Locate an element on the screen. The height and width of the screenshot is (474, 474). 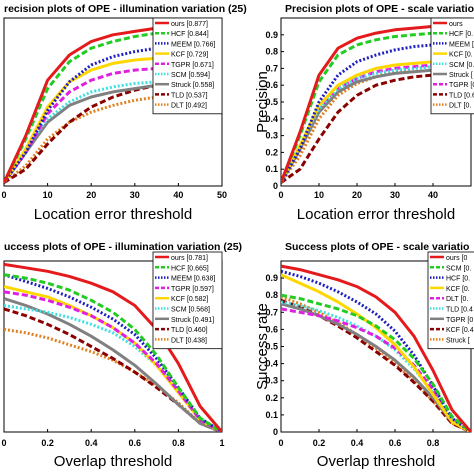
x-axis-label: Location error threshold is located at coordinates (376, 214).